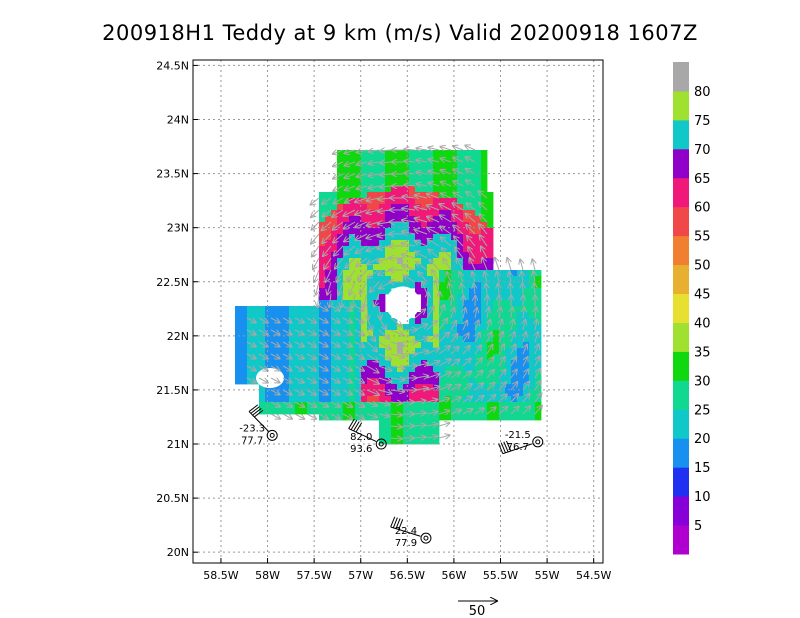  I want to click on colorbar-swatch, so click(681, 250).